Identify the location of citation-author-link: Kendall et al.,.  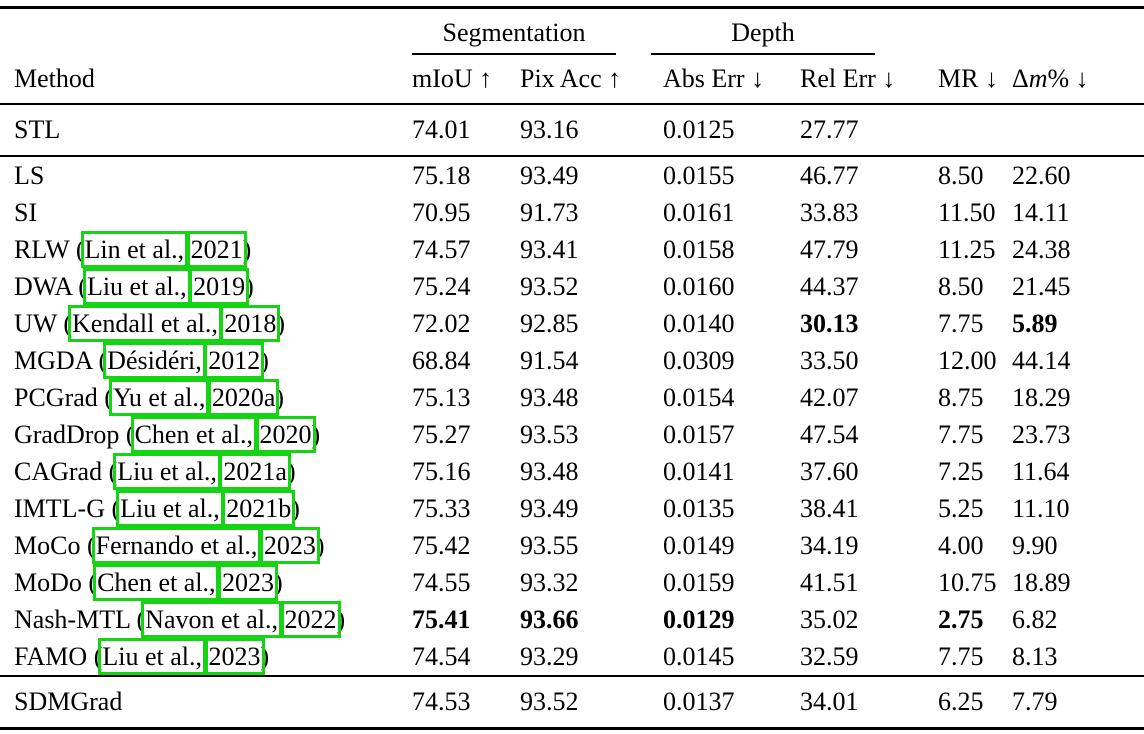
(145, 323).